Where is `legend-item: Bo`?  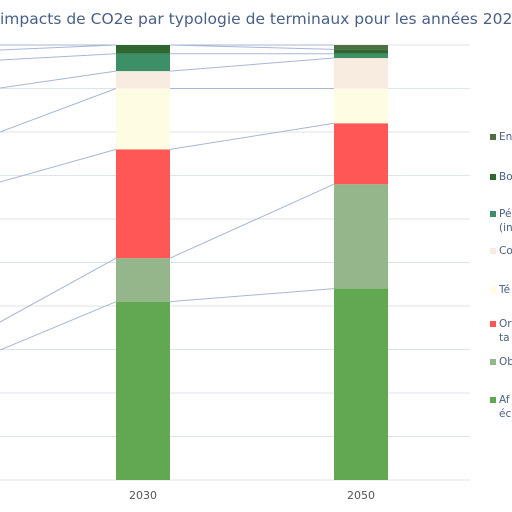
legend-item: Bo is located at coordinates (501, 177).